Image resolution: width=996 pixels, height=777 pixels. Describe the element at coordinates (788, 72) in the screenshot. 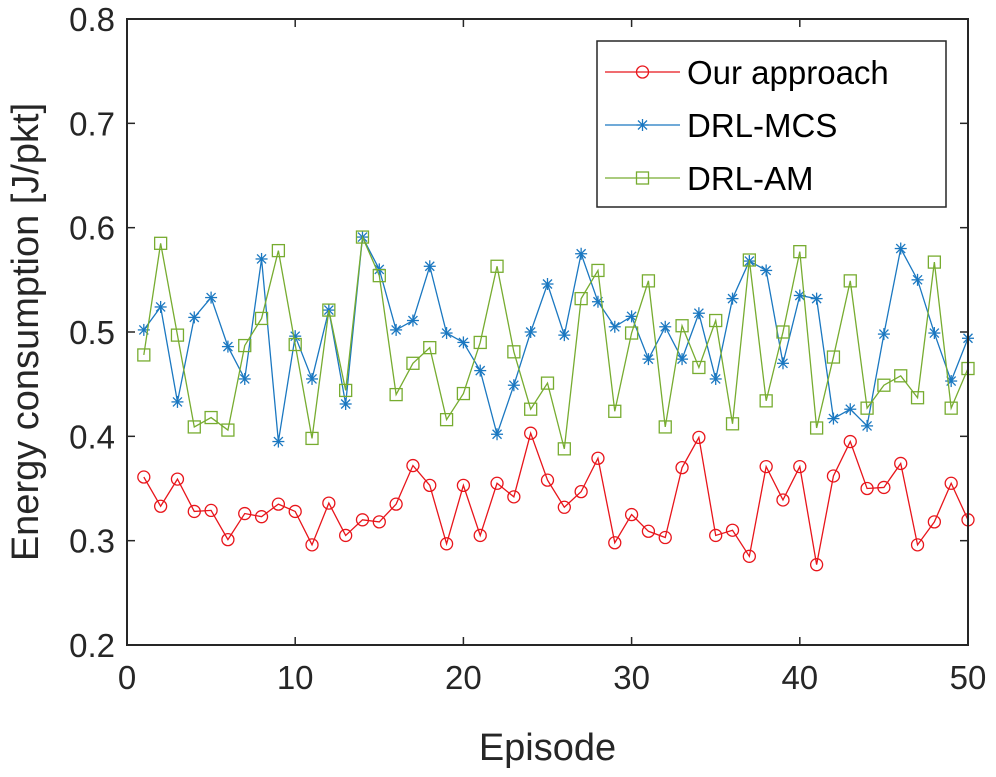

I see `legend-label: Our approach` at that location.